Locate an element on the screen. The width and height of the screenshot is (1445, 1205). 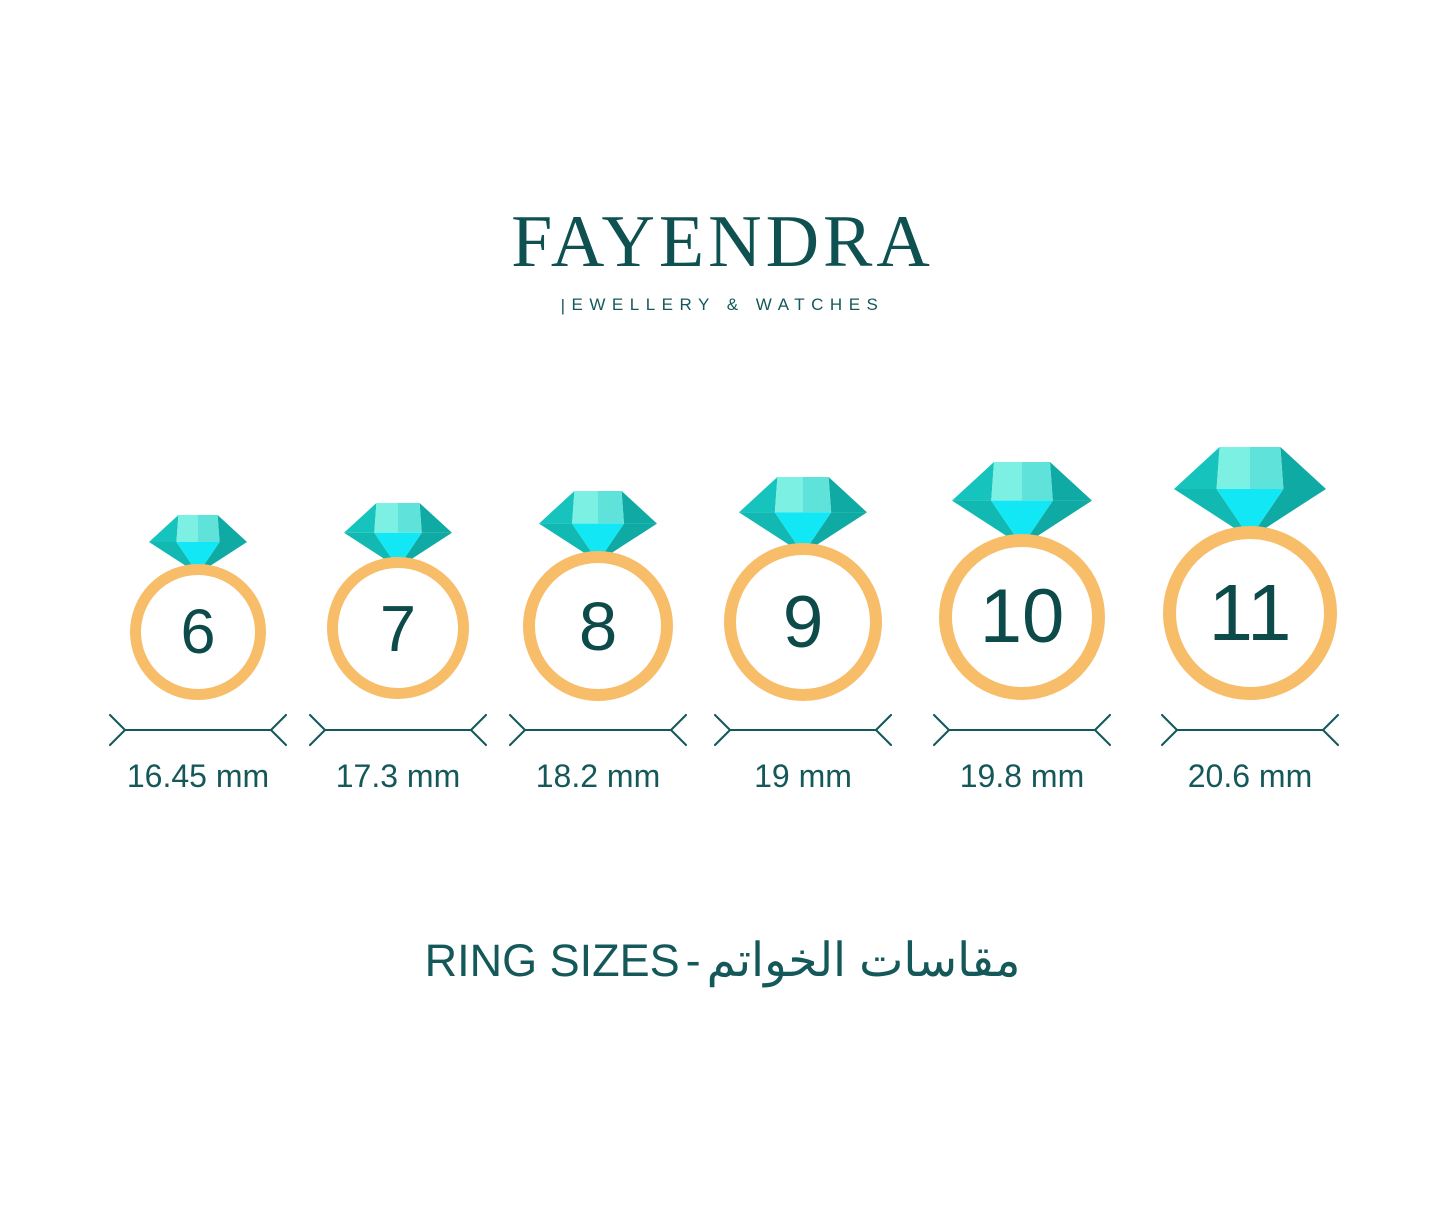
ring-illustration: 8 is located at coordinates (598, 575).